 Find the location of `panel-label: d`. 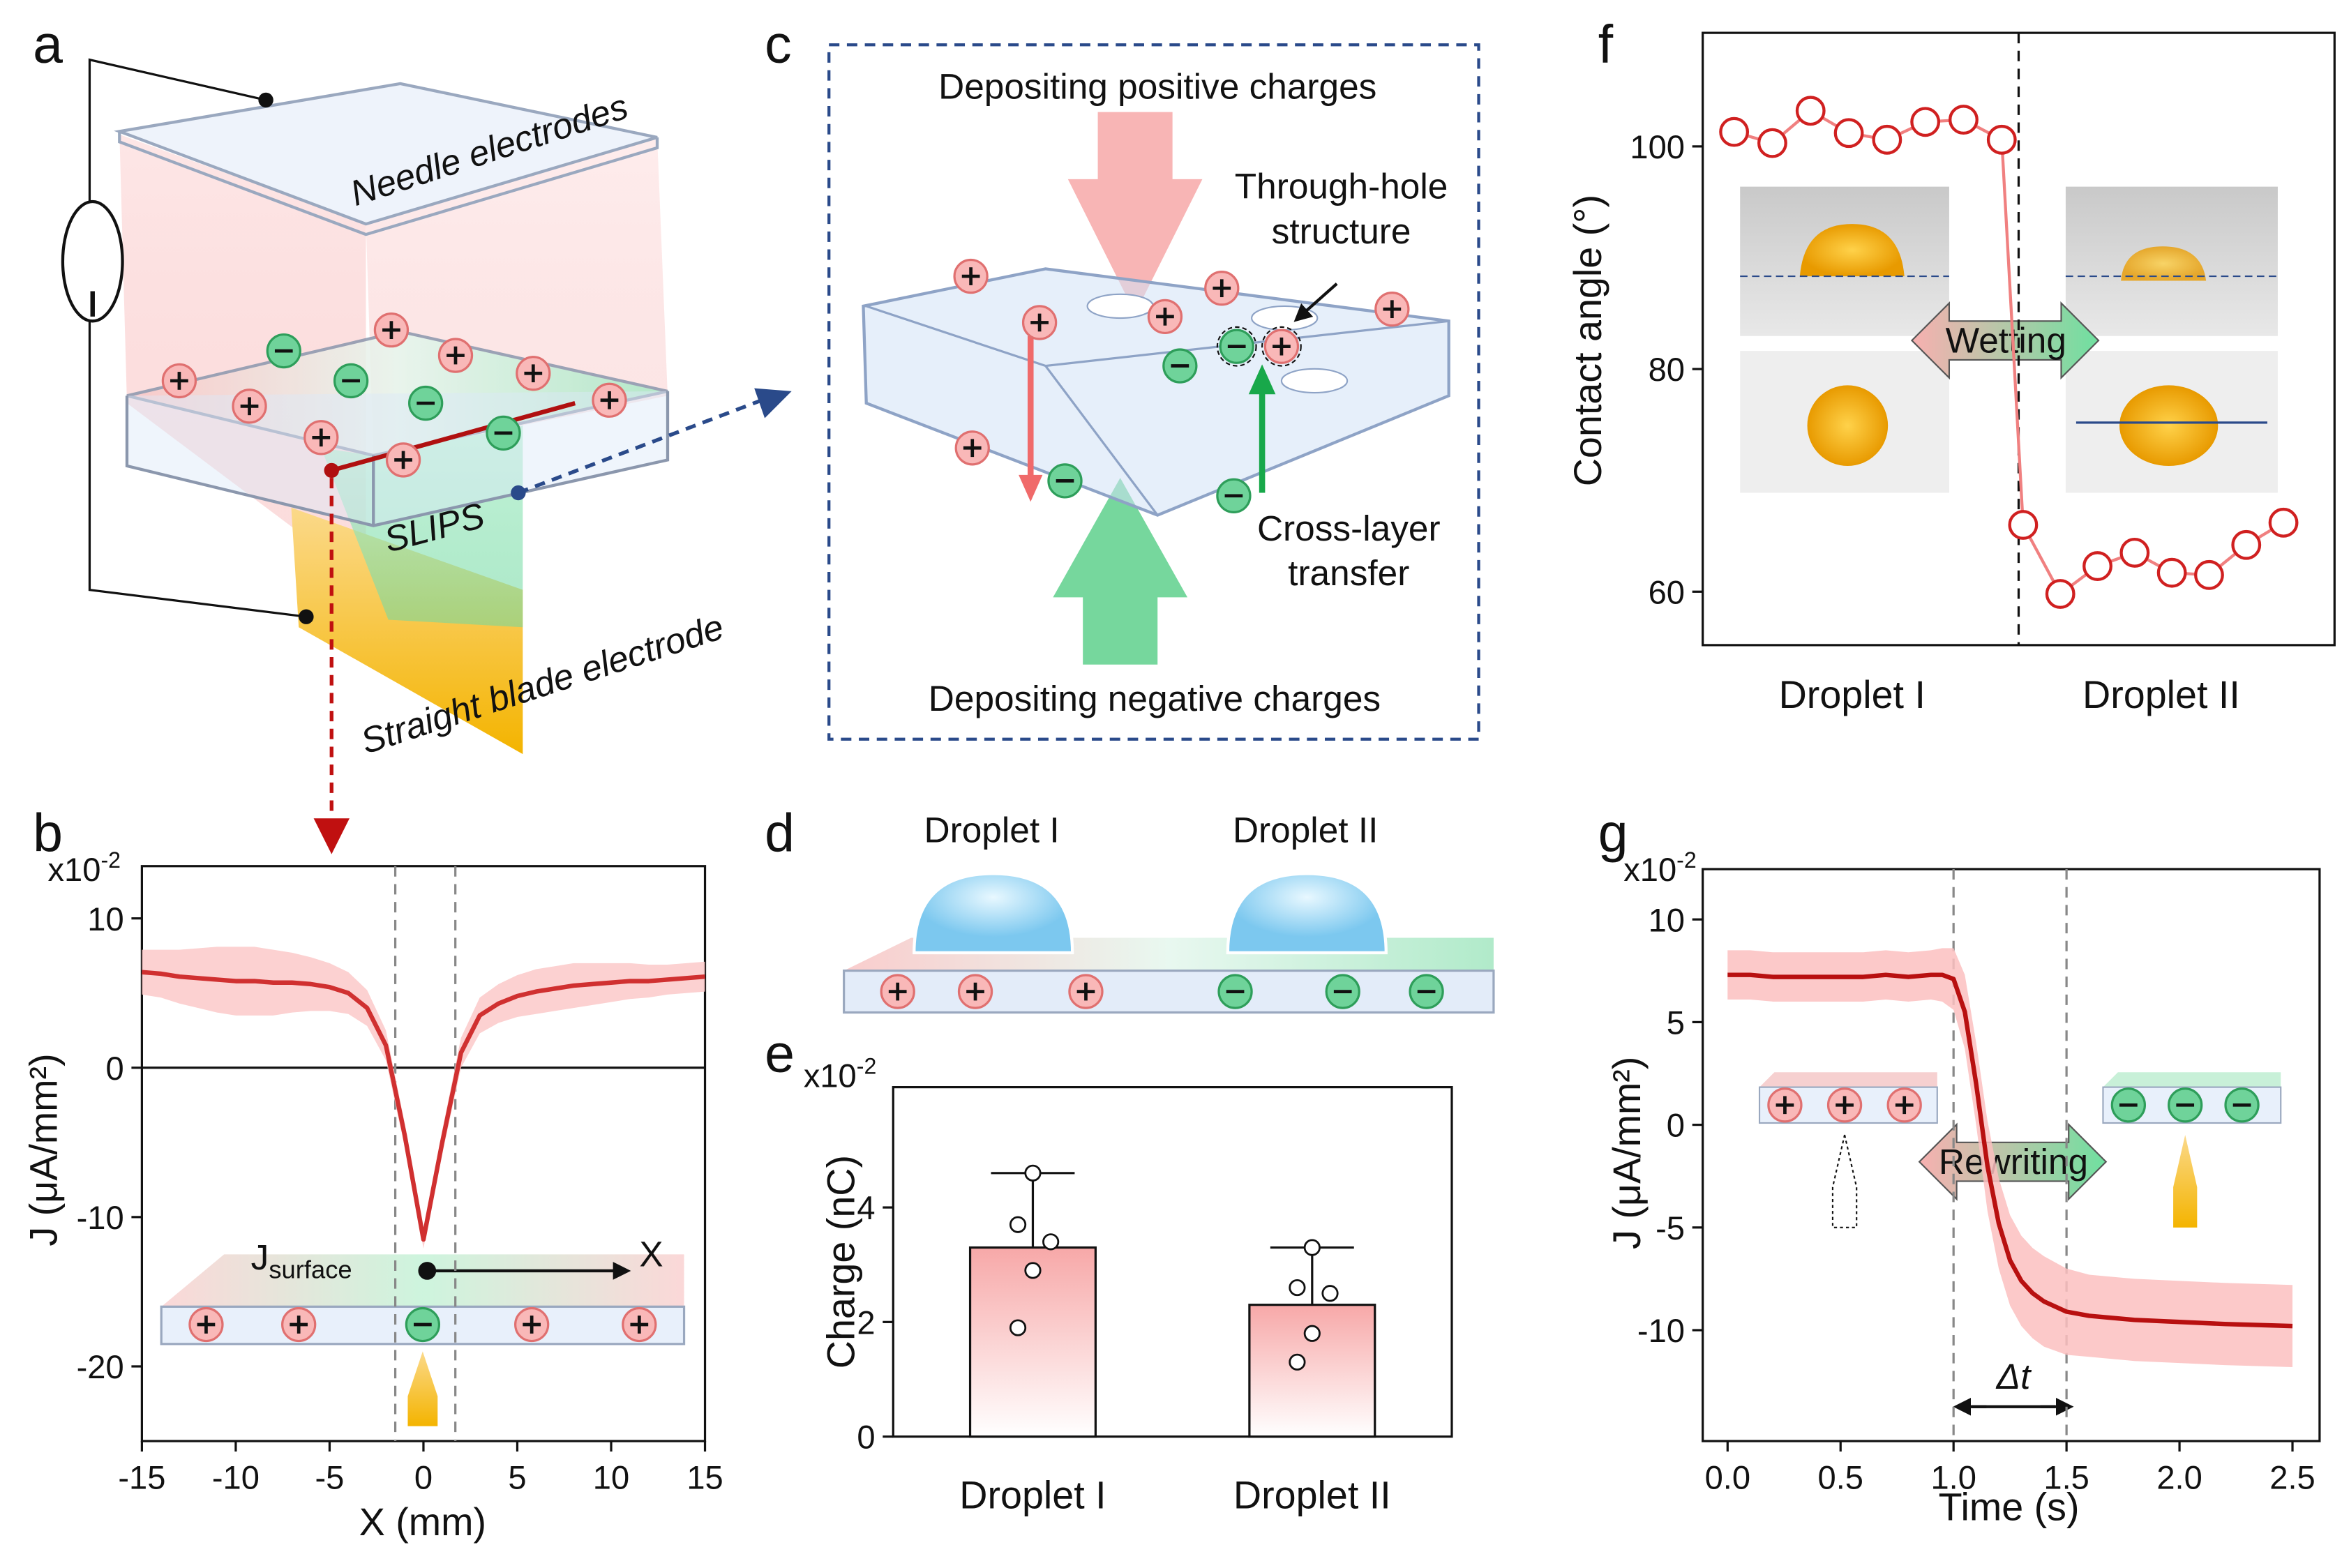

panel-label: d is located at coordinates (780, 833).